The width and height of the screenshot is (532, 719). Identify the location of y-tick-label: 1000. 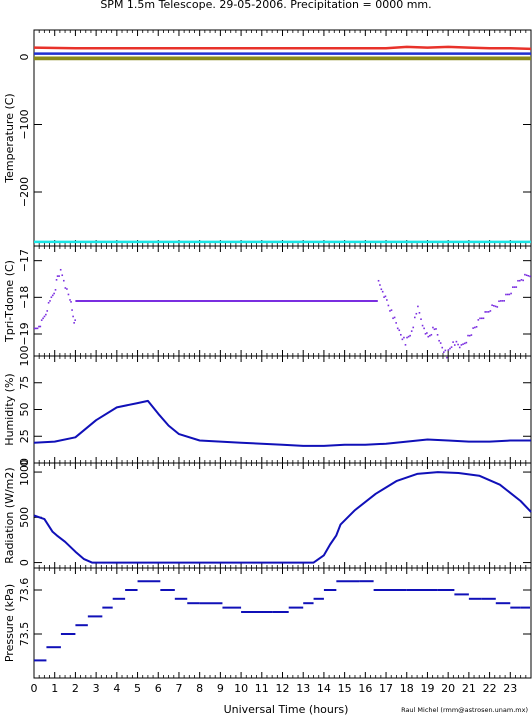
(24, 472).